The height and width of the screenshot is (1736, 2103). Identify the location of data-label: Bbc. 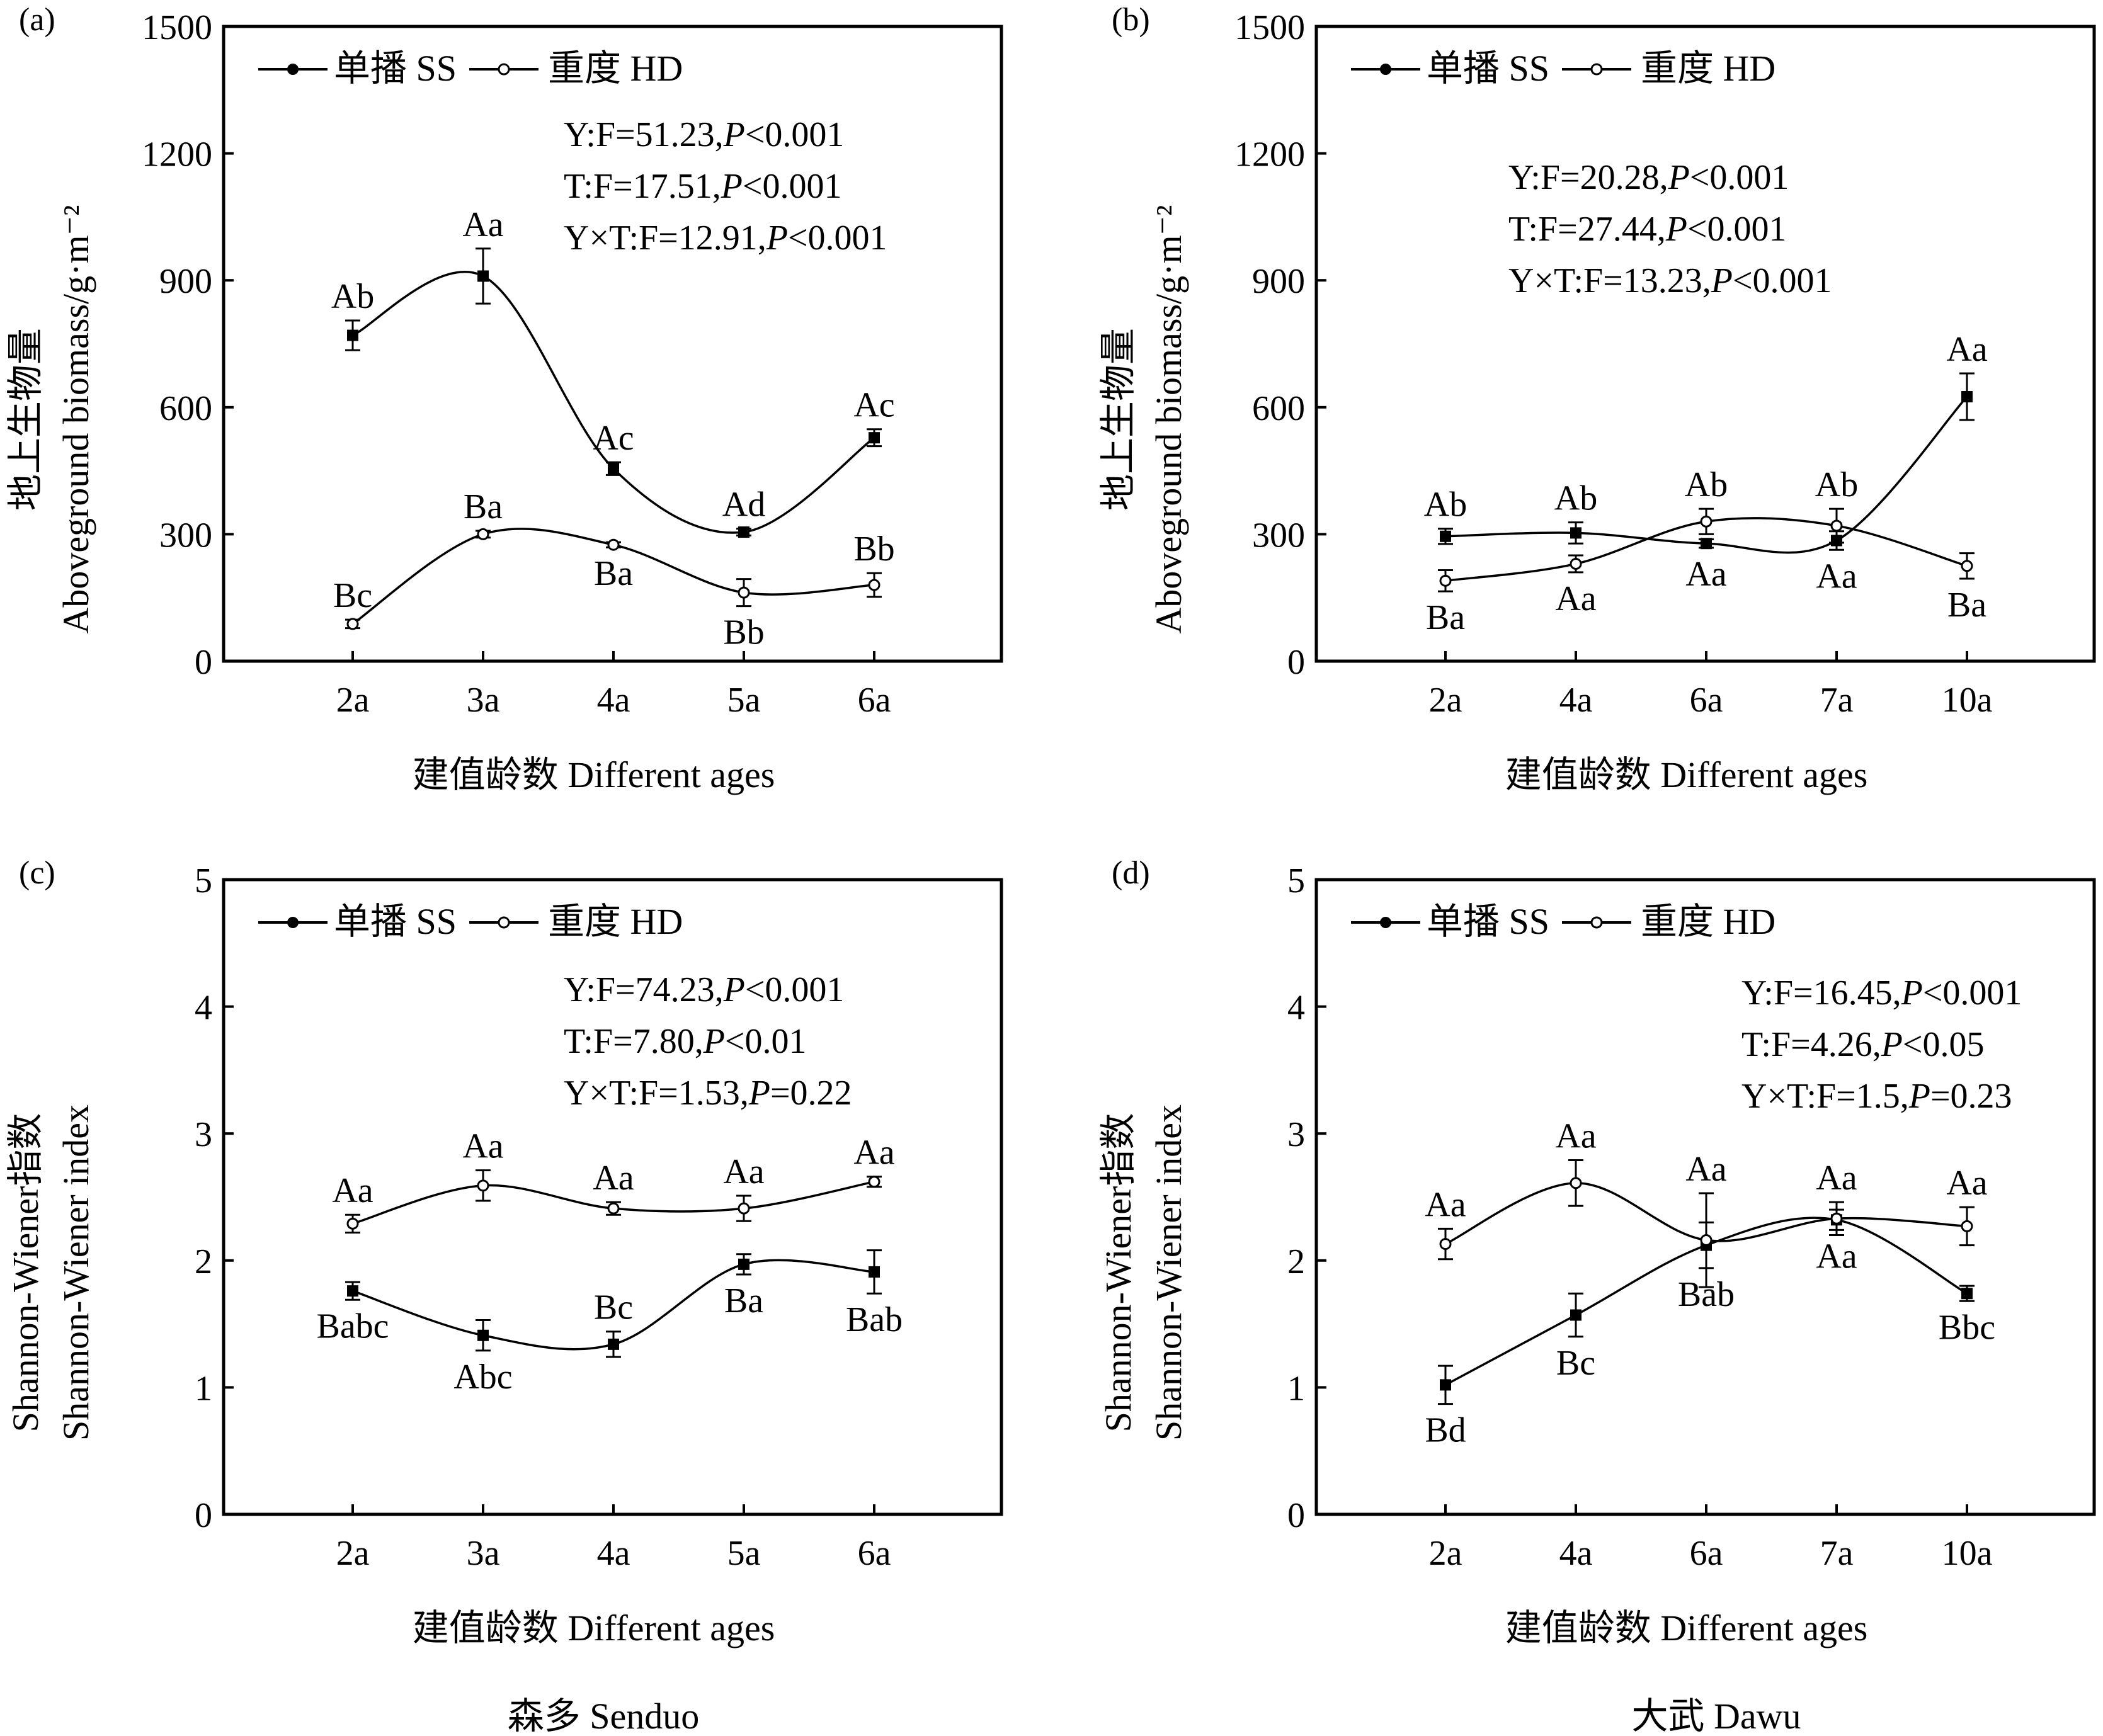
(1967, 1328).